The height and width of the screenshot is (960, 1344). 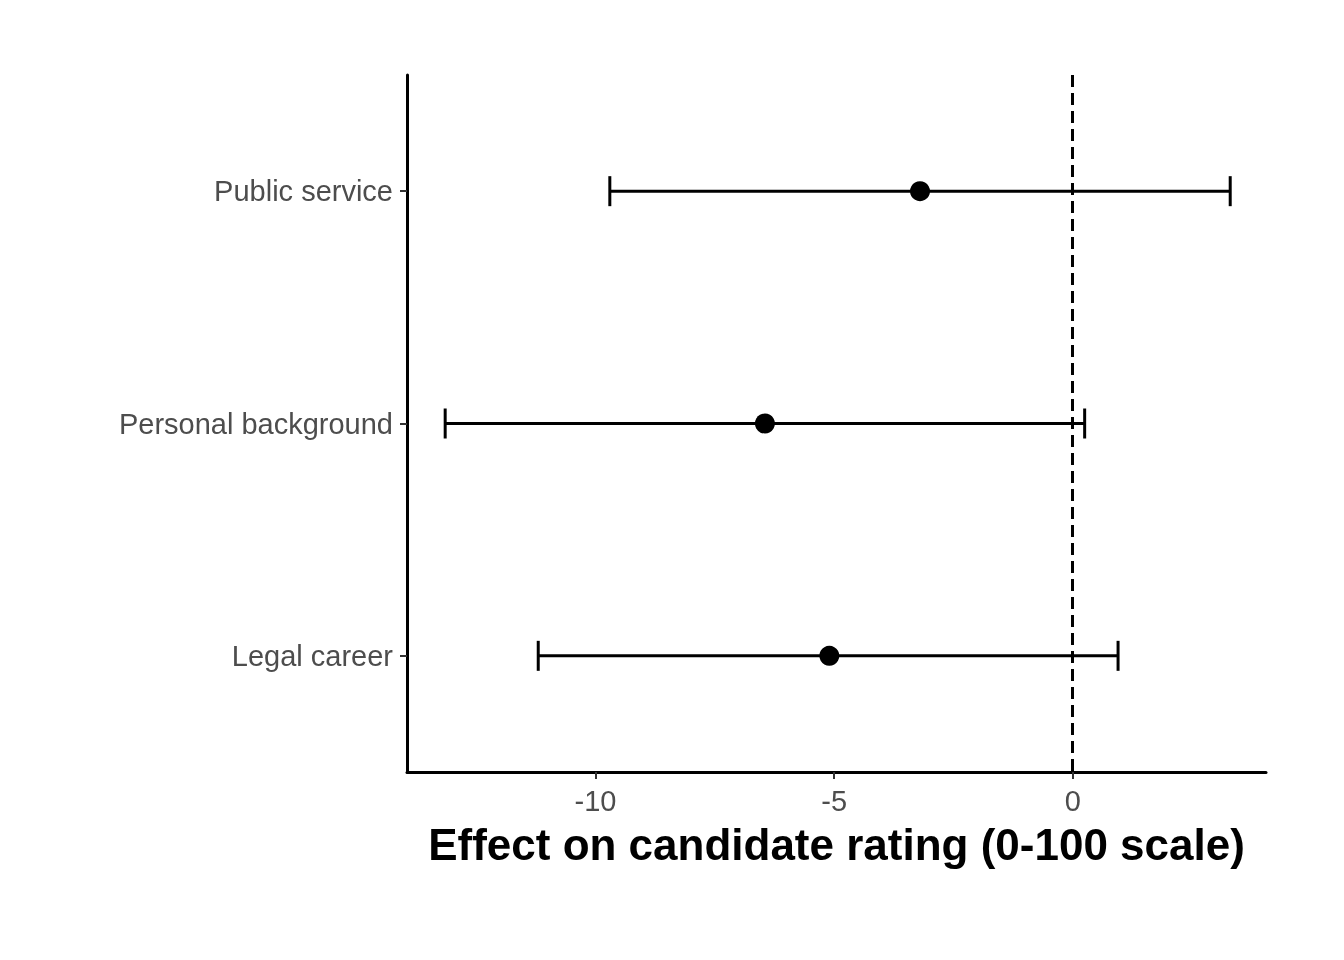 What do you see at coordinates (255, 423) in the screenshot?
I see `y-tick-label: Personal background` at bounding box center [255, 423].